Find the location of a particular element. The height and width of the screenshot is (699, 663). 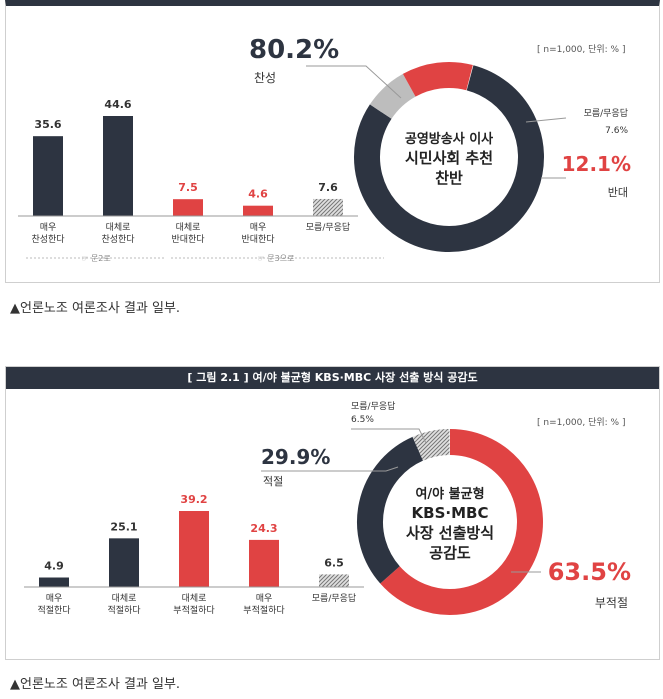

donut-segment-name: 반대 is located at coordinates (618, 192).